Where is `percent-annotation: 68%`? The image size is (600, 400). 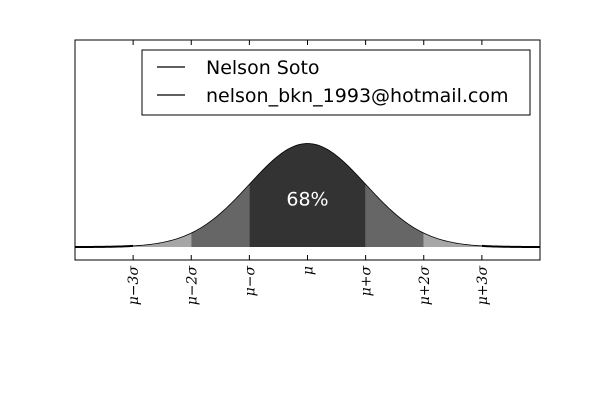 percent-annotation: 68% is located at coordinates (307, 200).